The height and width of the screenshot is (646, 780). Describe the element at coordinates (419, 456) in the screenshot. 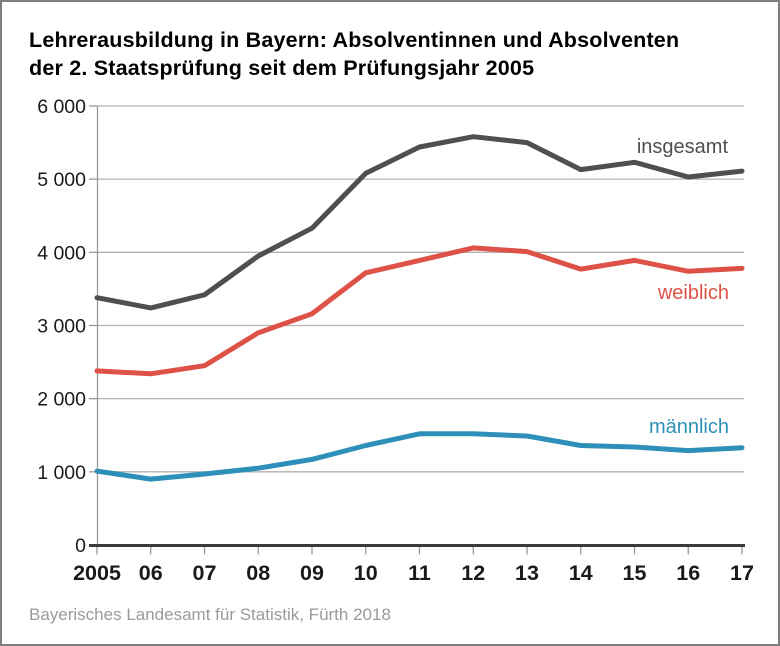

I see `series-line-maennlich` at that location.